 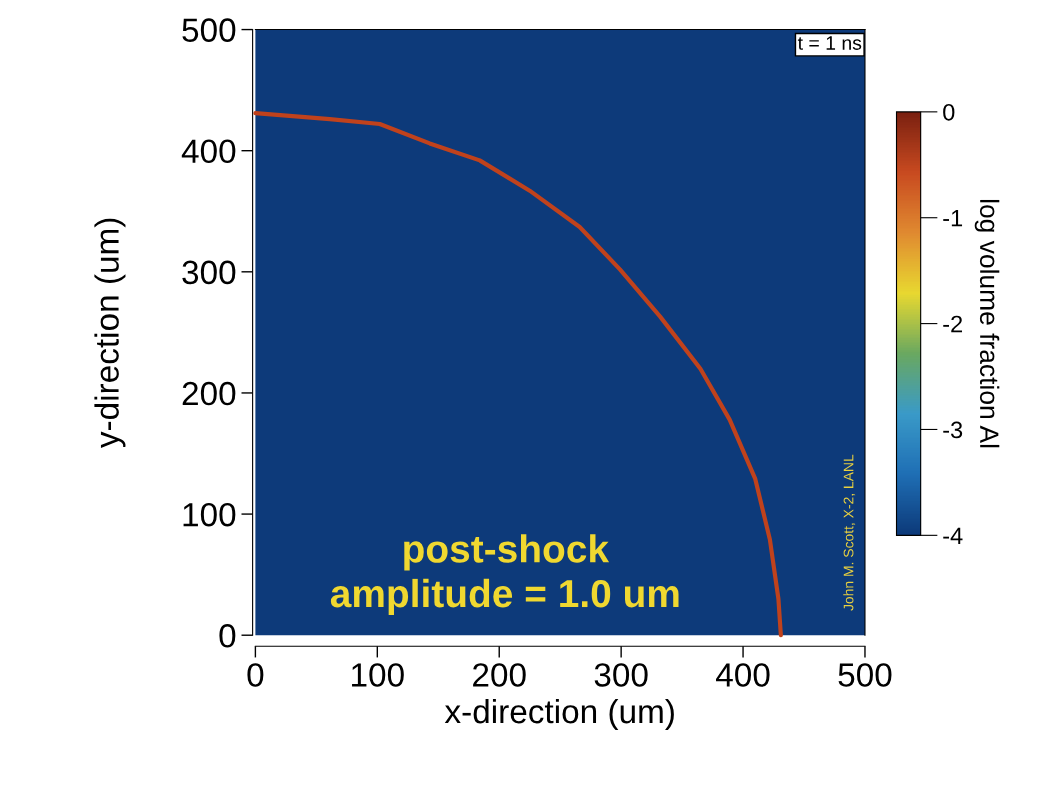 What do you see at coordinates (110, 333) in the screenshot?
I see `y-axis-title: y-direction (um)` at bounding box center [110, 333].